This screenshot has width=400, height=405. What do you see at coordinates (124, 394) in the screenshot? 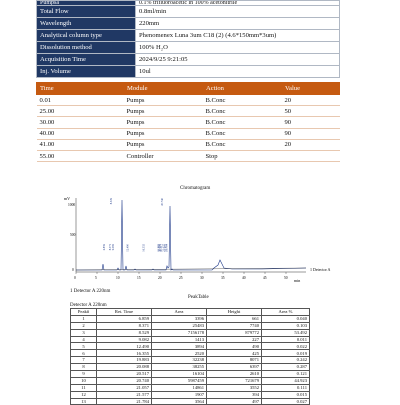
I see `peak-cell: 21.577` at bounding box center [124, 394].